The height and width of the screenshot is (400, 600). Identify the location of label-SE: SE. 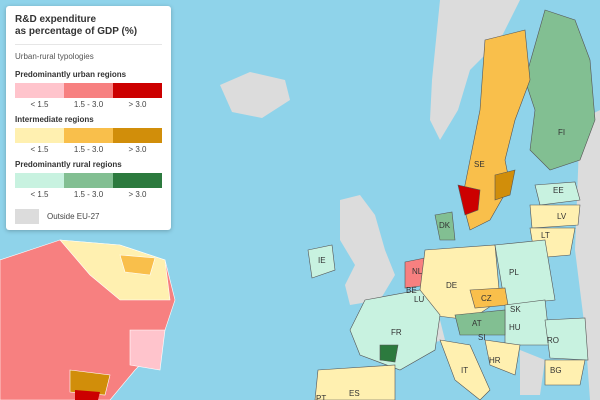
(479, 164).